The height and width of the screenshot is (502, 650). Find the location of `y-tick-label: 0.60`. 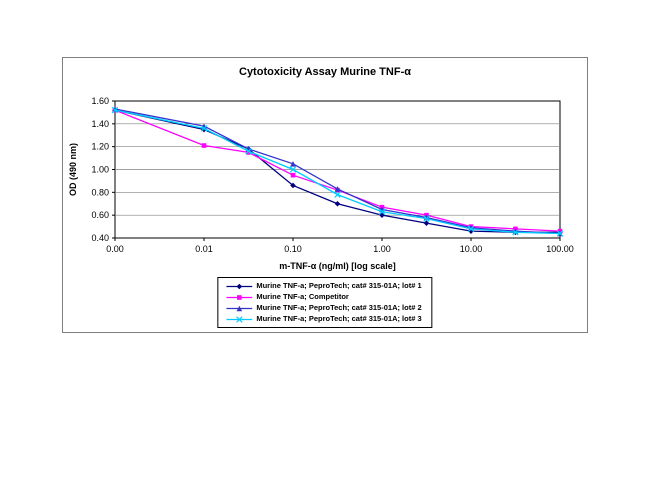

y-tick-label: 0.60 is located at coordinates (100, 215).